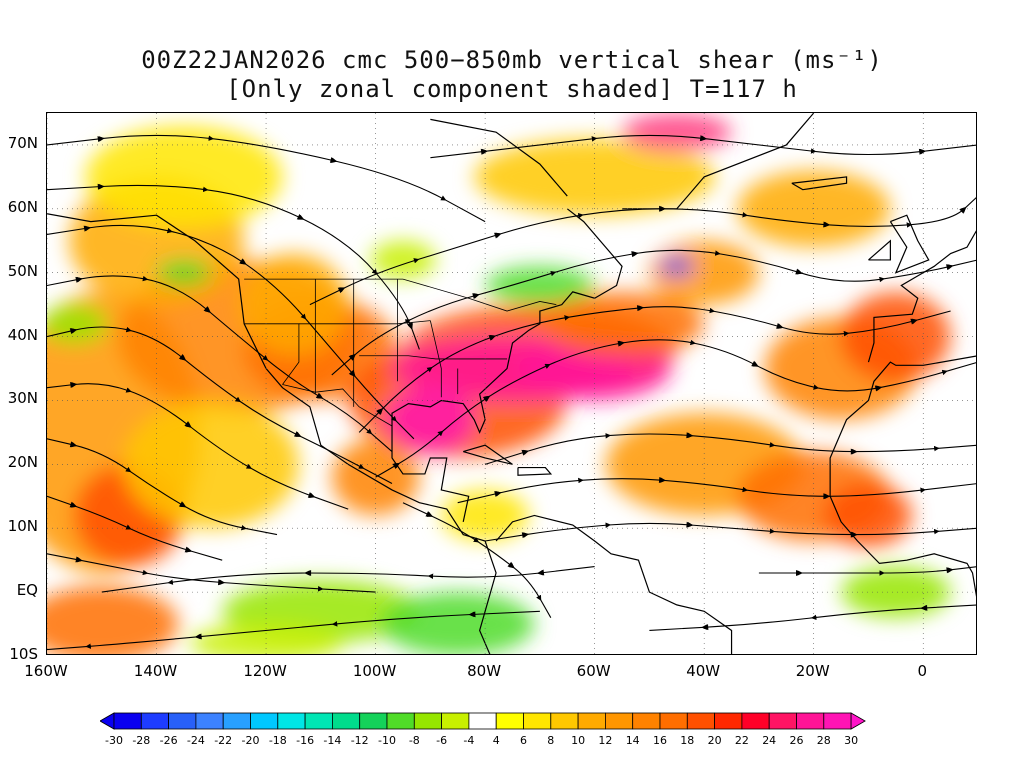 This screenshot has width=1024, height=768. Describe the element at coordinates (578, 740) in the screenshot. I see `colorbar-tick-label: 10` at that location.